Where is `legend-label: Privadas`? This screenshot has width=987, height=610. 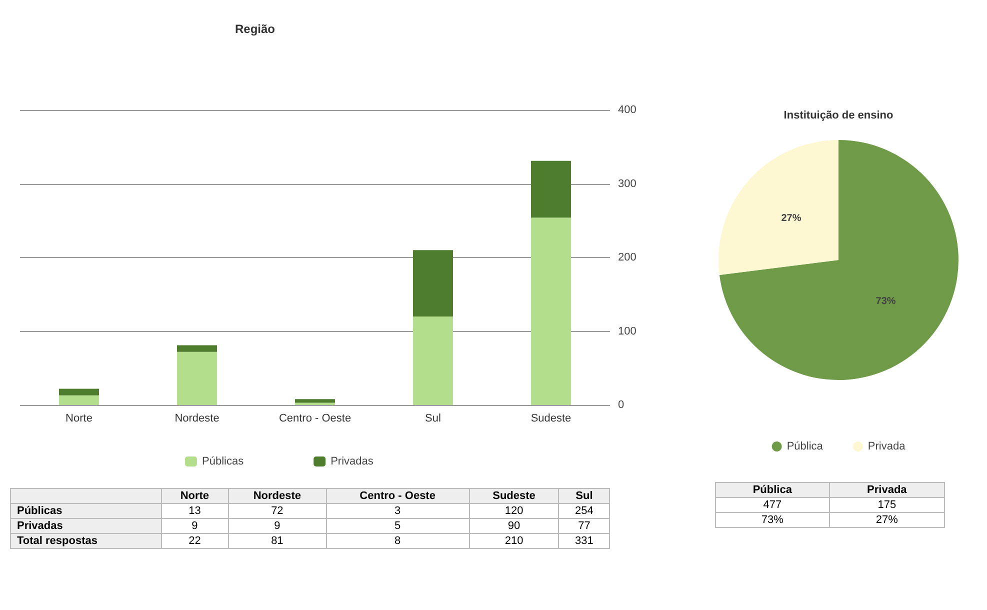
legend-label: Privadas is located at coordinates (352, 462).